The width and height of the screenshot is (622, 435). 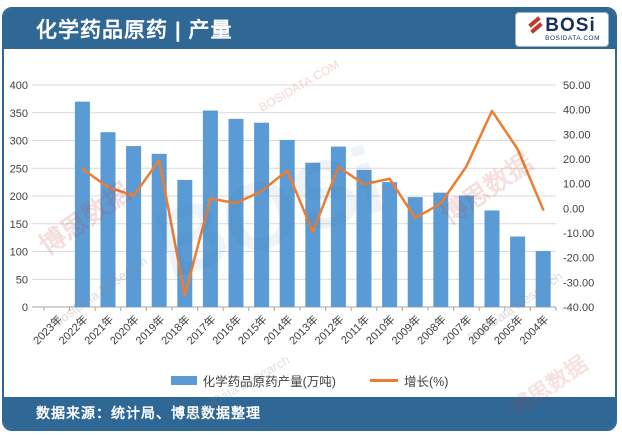 I want to click on bar-2021年, so click(x=108, y=219).